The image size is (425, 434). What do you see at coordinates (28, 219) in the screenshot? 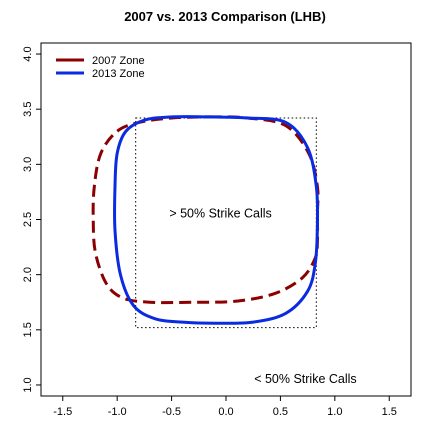
I see `y-tick-label: 2.5` at bounding box center [28, 219].